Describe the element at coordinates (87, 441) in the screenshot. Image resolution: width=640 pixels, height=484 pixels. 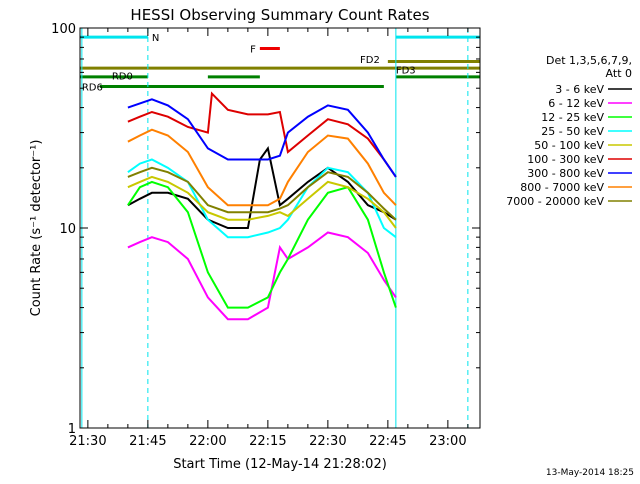
I see `x-tick-label: 21:30` at that location.